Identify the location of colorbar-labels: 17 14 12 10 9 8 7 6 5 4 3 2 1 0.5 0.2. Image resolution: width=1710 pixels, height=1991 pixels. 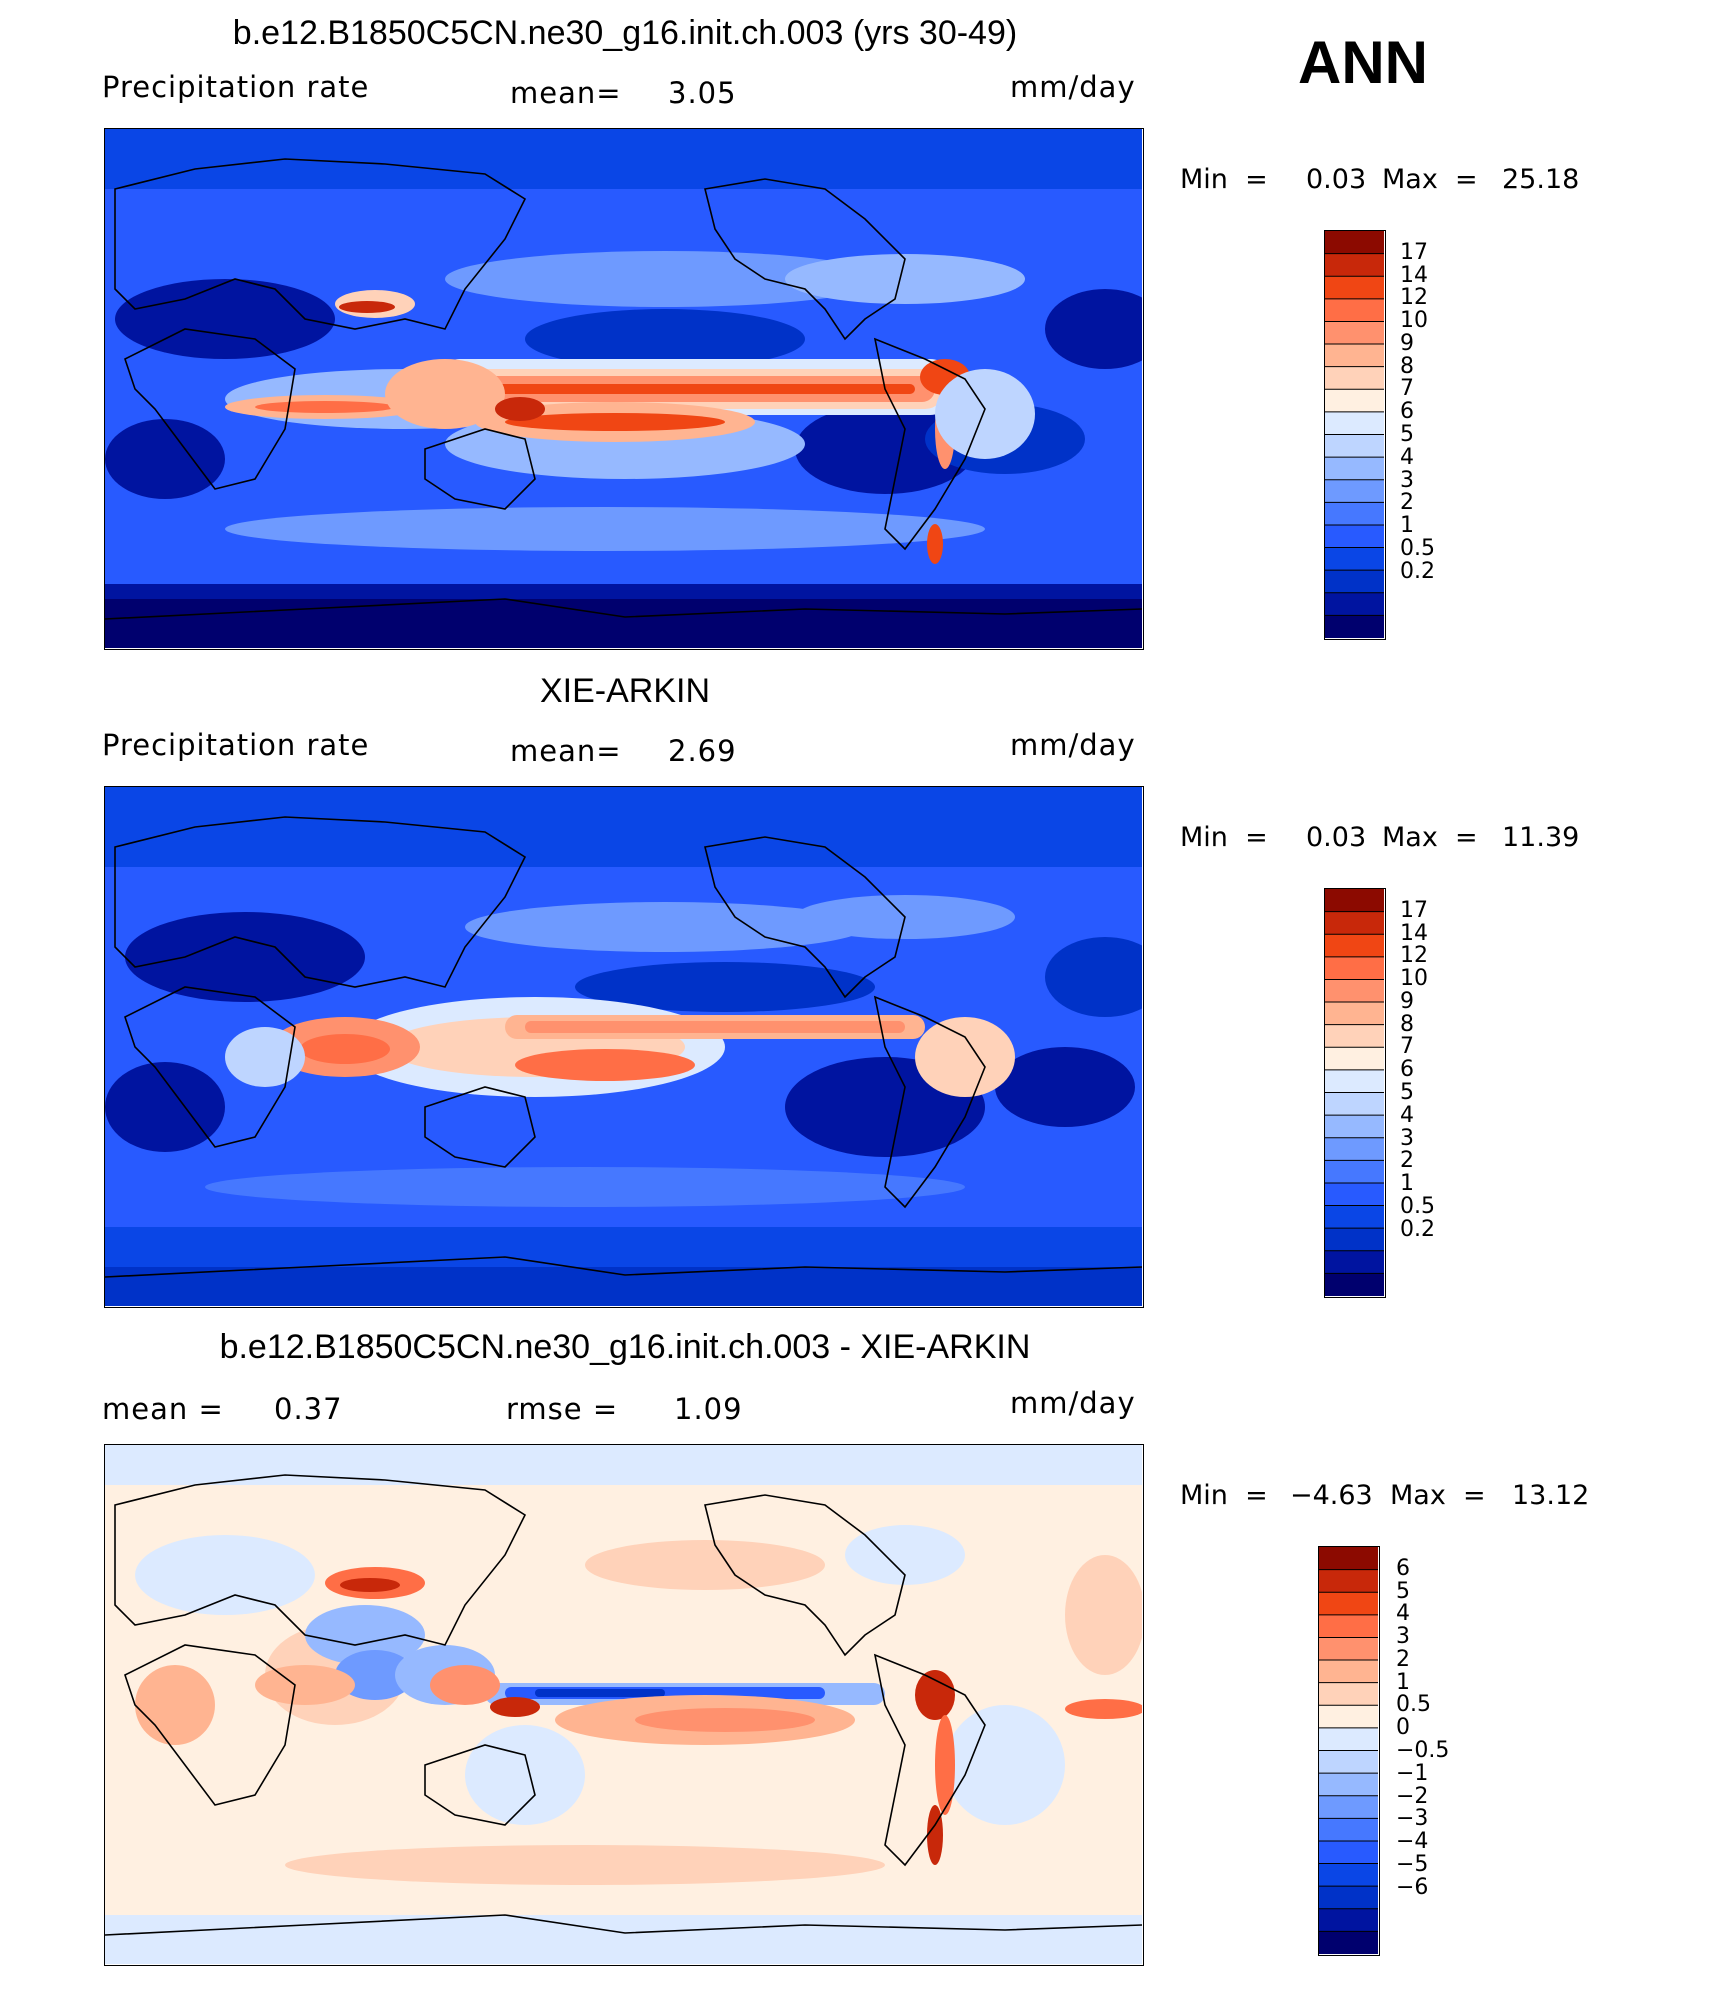
(1440, 1093).